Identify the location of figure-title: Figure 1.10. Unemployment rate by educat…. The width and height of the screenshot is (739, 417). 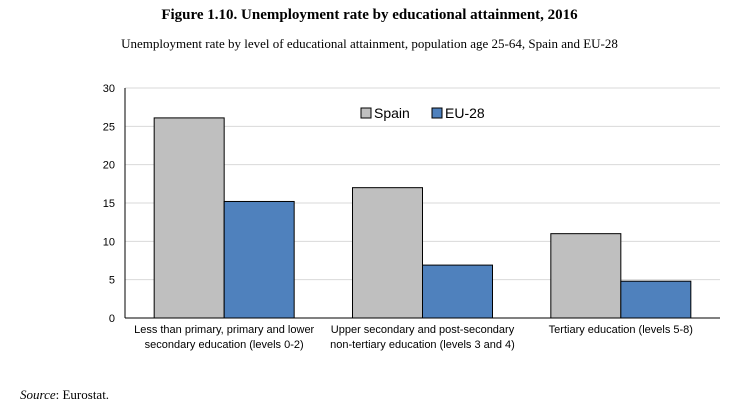
(369, 15).